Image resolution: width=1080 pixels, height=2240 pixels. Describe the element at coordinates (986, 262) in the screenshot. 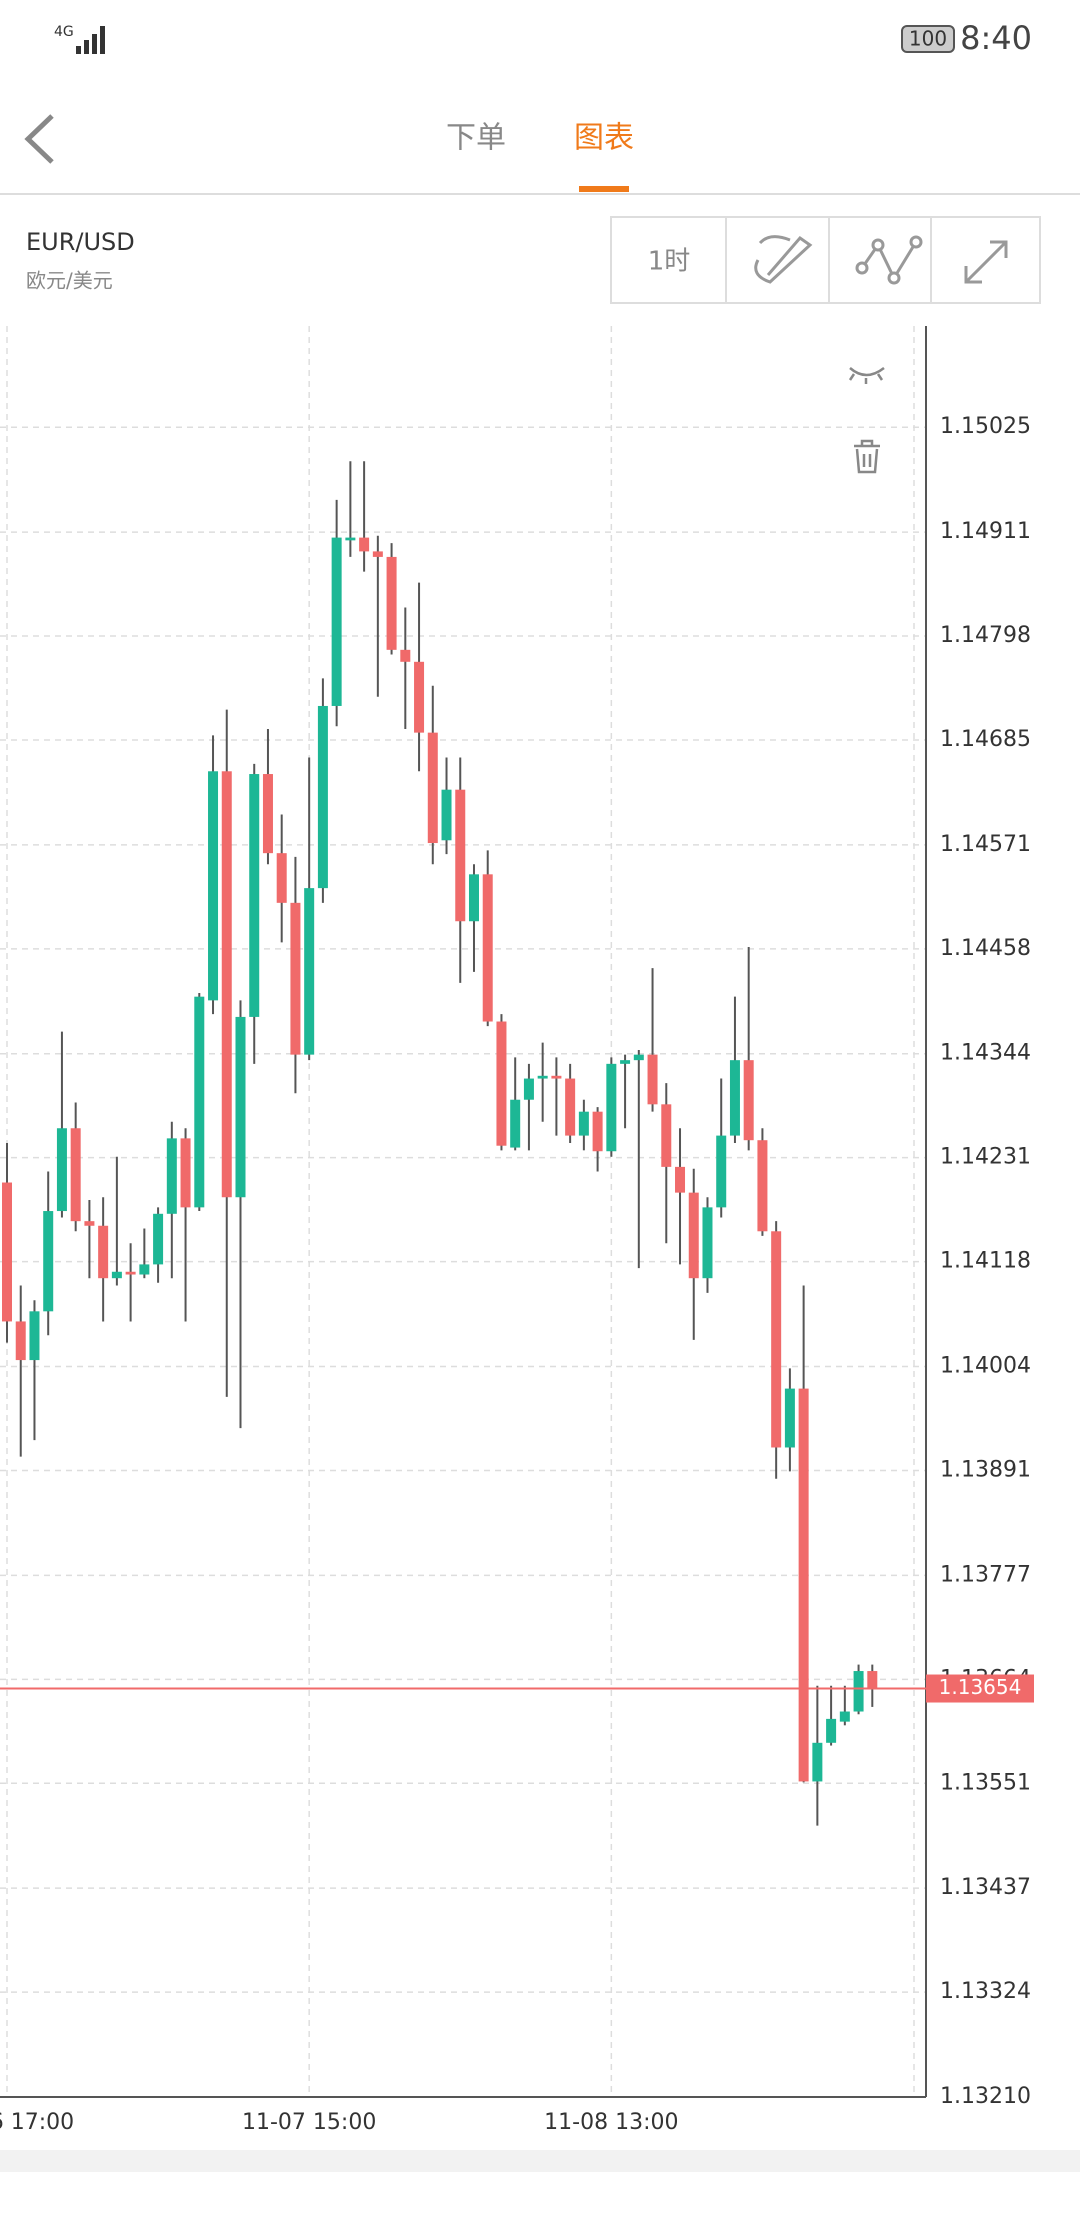

I see `fullscreen-button` at that location.